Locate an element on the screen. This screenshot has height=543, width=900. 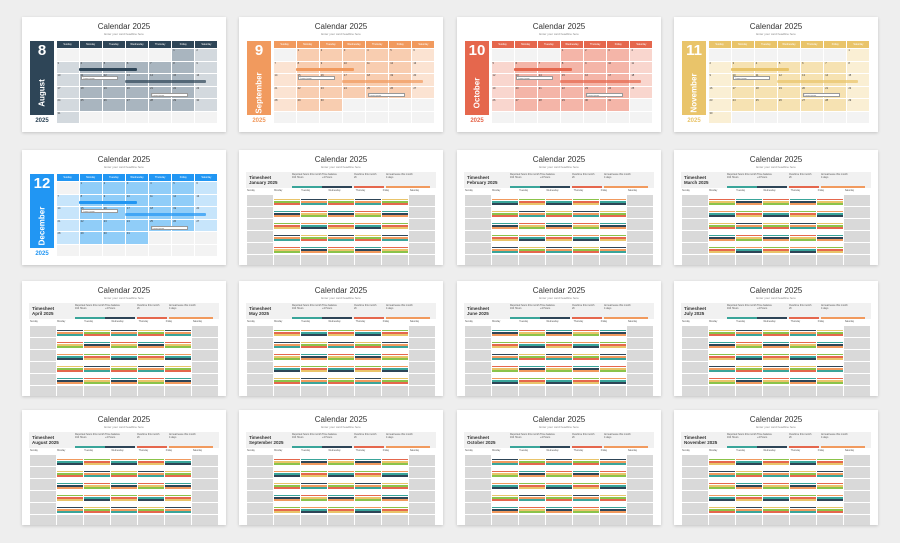
day-cell: 11 is located at coordinates (377, 67).